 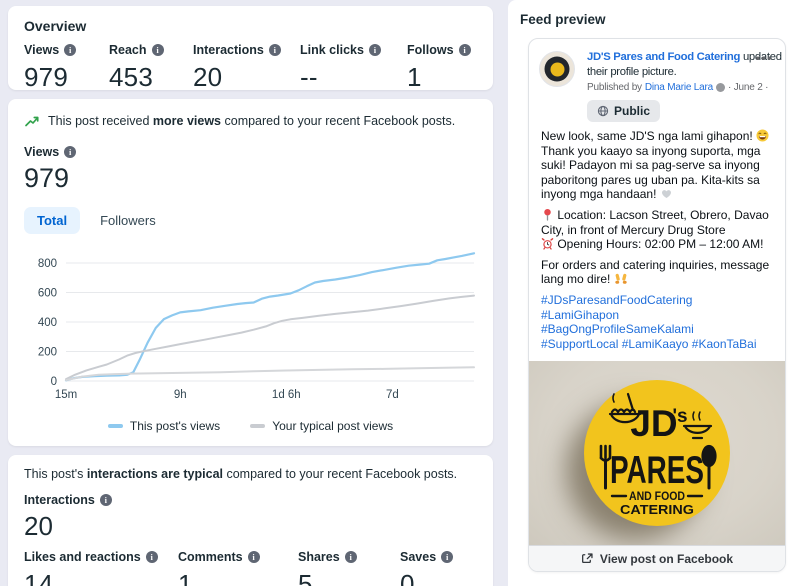 What do you see at coordinates (55, 26) in the screenshot?
I see `overview-title: Overview` at bounding box center [55, 26].